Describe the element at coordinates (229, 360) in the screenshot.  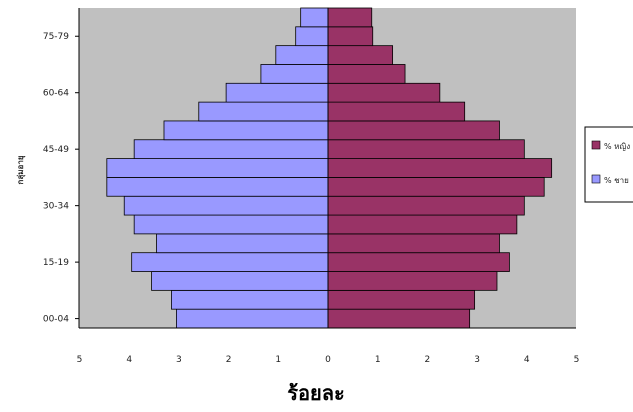
I see `x-tick-label-3: 2` at that location.